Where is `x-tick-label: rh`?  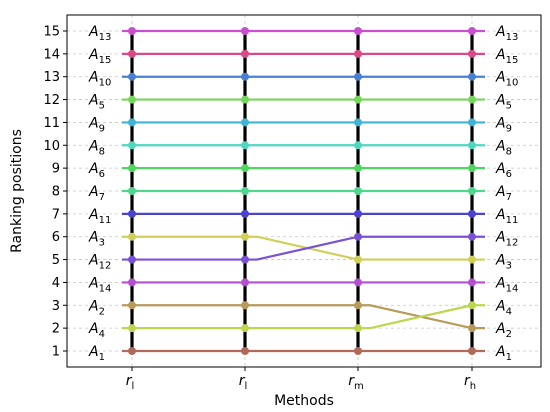 x-tick-label: rh is located at coordinates (470, 382).